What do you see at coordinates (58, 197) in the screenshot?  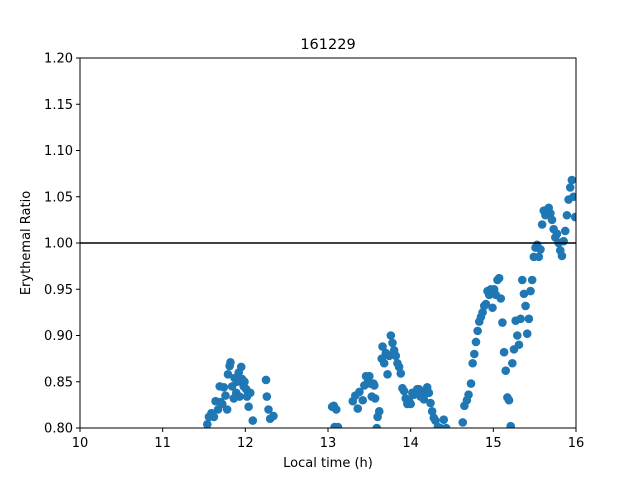 I see `y-tick-label: 1.05` at bounding box center [58, 197].